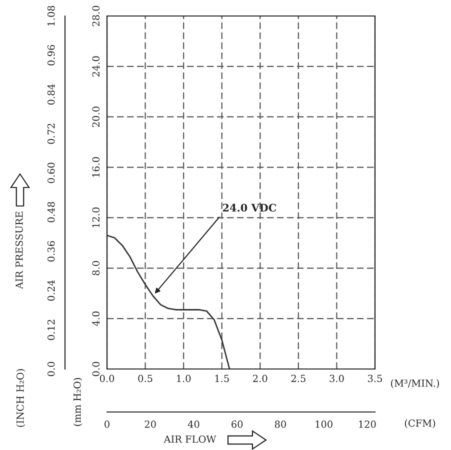  What do you see at coordinates (77, 402) in the screenshot?
I see `y-axis-title: (mm H₂O)` at bounding box center [77, 402].